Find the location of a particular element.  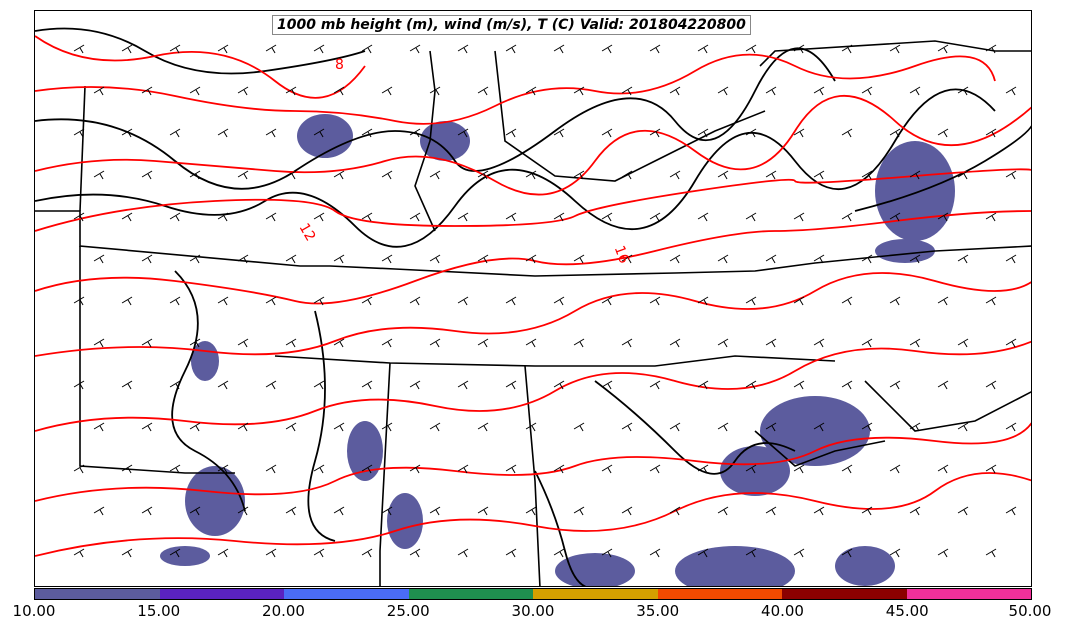

colorbar-tick-label: 15.00 is located at coordinates (159, 611).